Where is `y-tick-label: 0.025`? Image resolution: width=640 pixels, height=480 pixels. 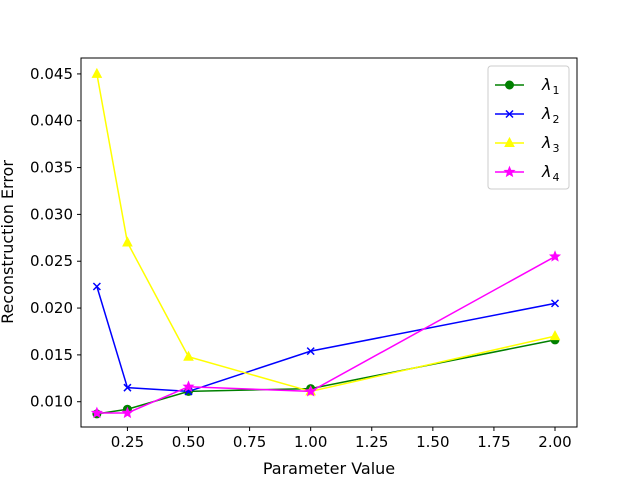 y-tick-label: 0.025 is located at coordinates (51, 261).